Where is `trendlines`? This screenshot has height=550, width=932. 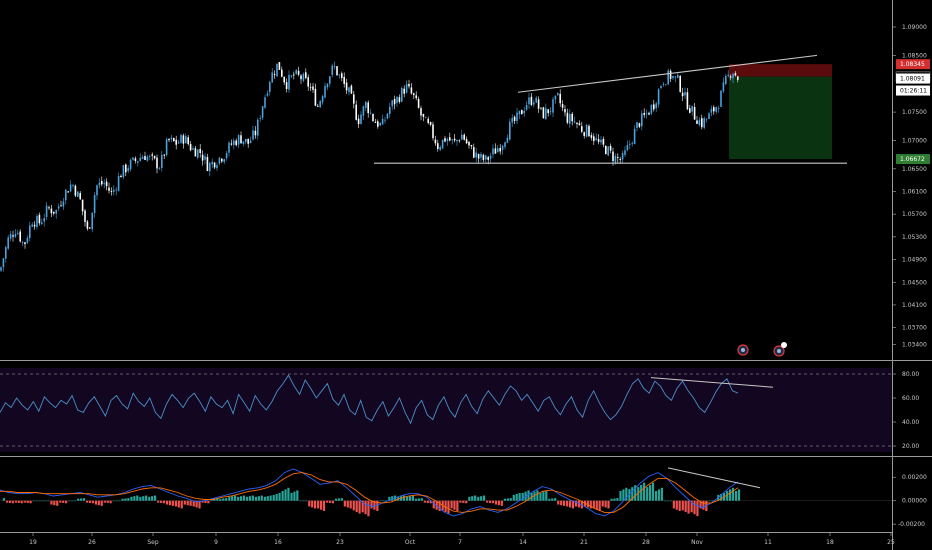
trendlines is located at coordinates (610, 109).